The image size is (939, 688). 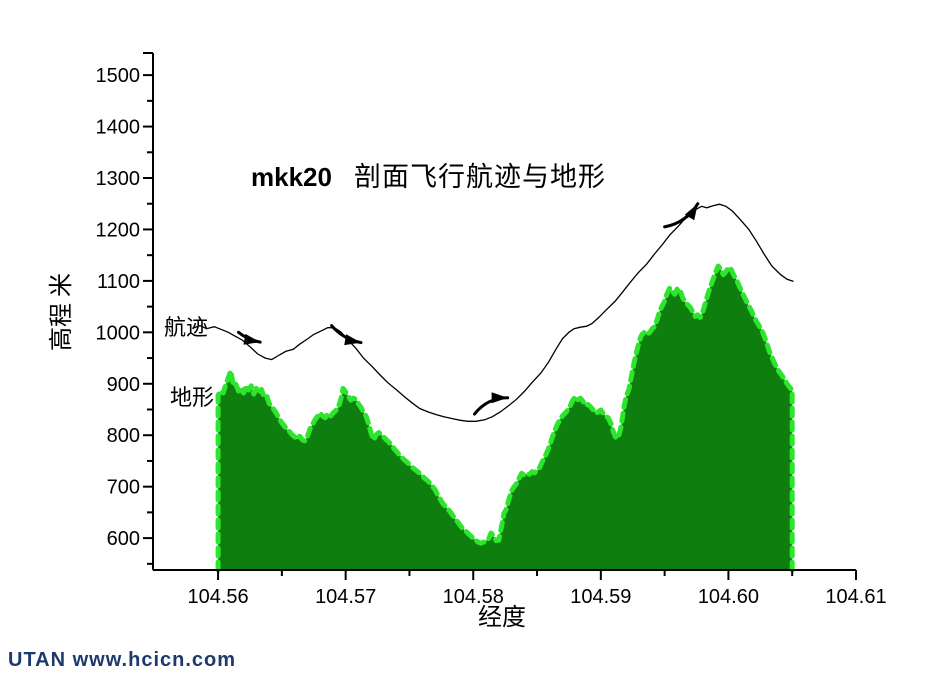 What do you see at coordinates (728, 597) in the screenshot?
I see `x-tick-label: 104.60` at bounding box center [728, 597].